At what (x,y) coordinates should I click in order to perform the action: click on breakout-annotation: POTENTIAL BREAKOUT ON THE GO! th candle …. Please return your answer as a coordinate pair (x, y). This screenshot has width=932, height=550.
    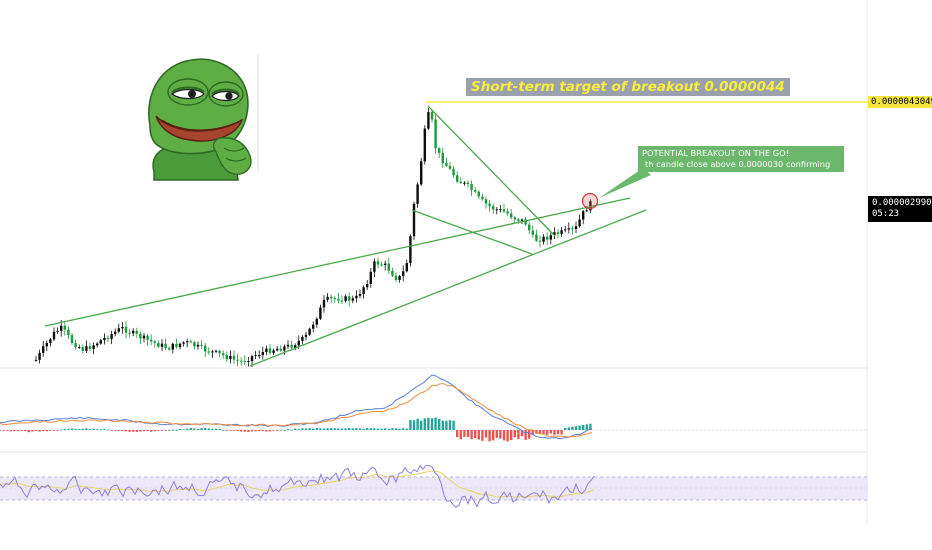
    Looking at the image, I should click on (741, 159).